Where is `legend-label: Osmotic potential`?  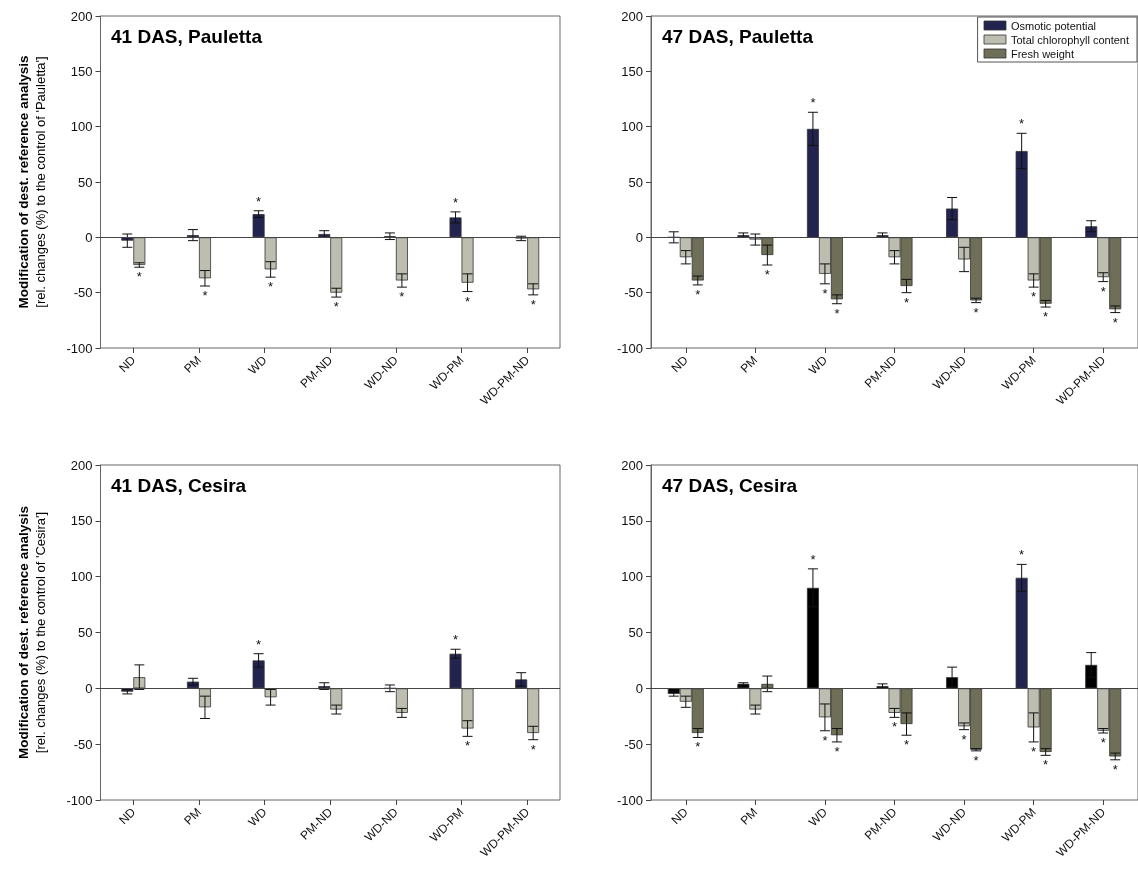
legend-label: Osmotic potential is located at coordinates (1053, 25).